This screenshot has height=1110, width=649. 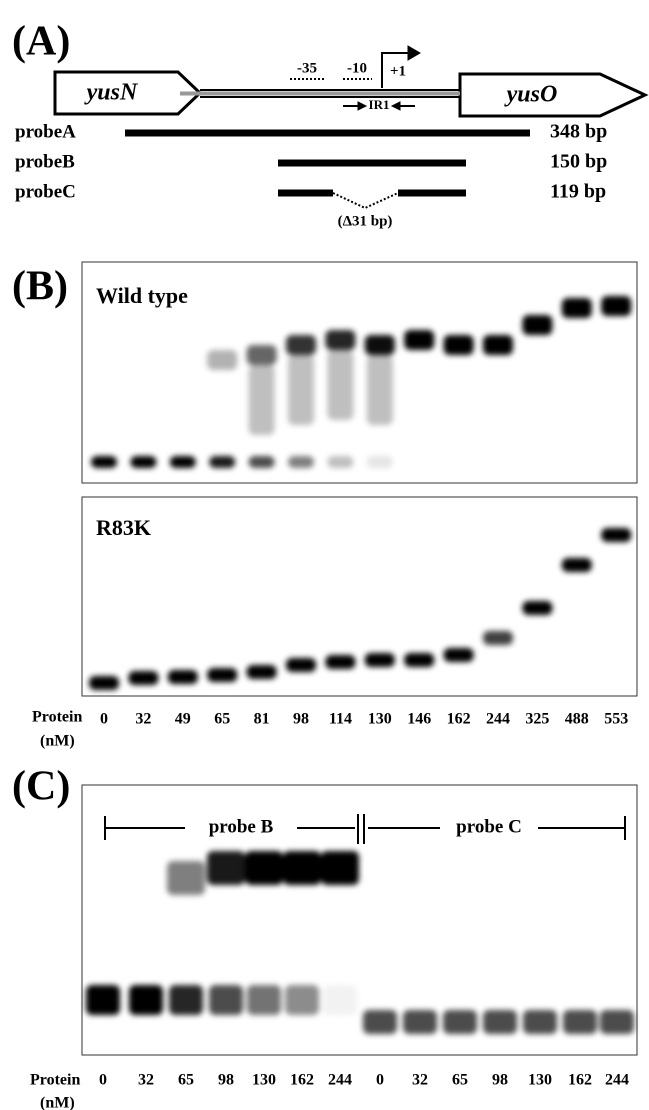 I want to click on panel-label: (C), so click(x=41, y=787).